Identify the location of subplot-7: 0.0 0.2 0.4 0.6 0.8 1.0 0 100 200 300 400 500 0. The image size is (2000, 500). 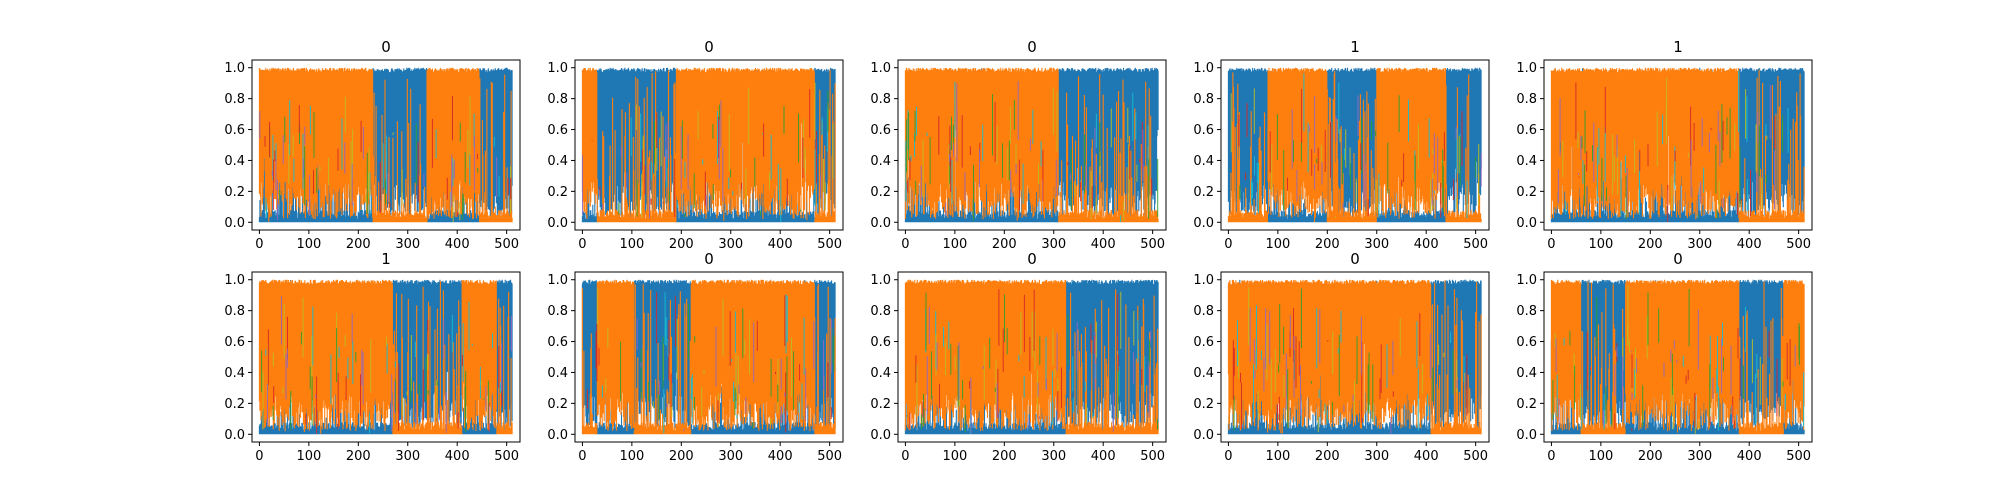
(1018, 357).